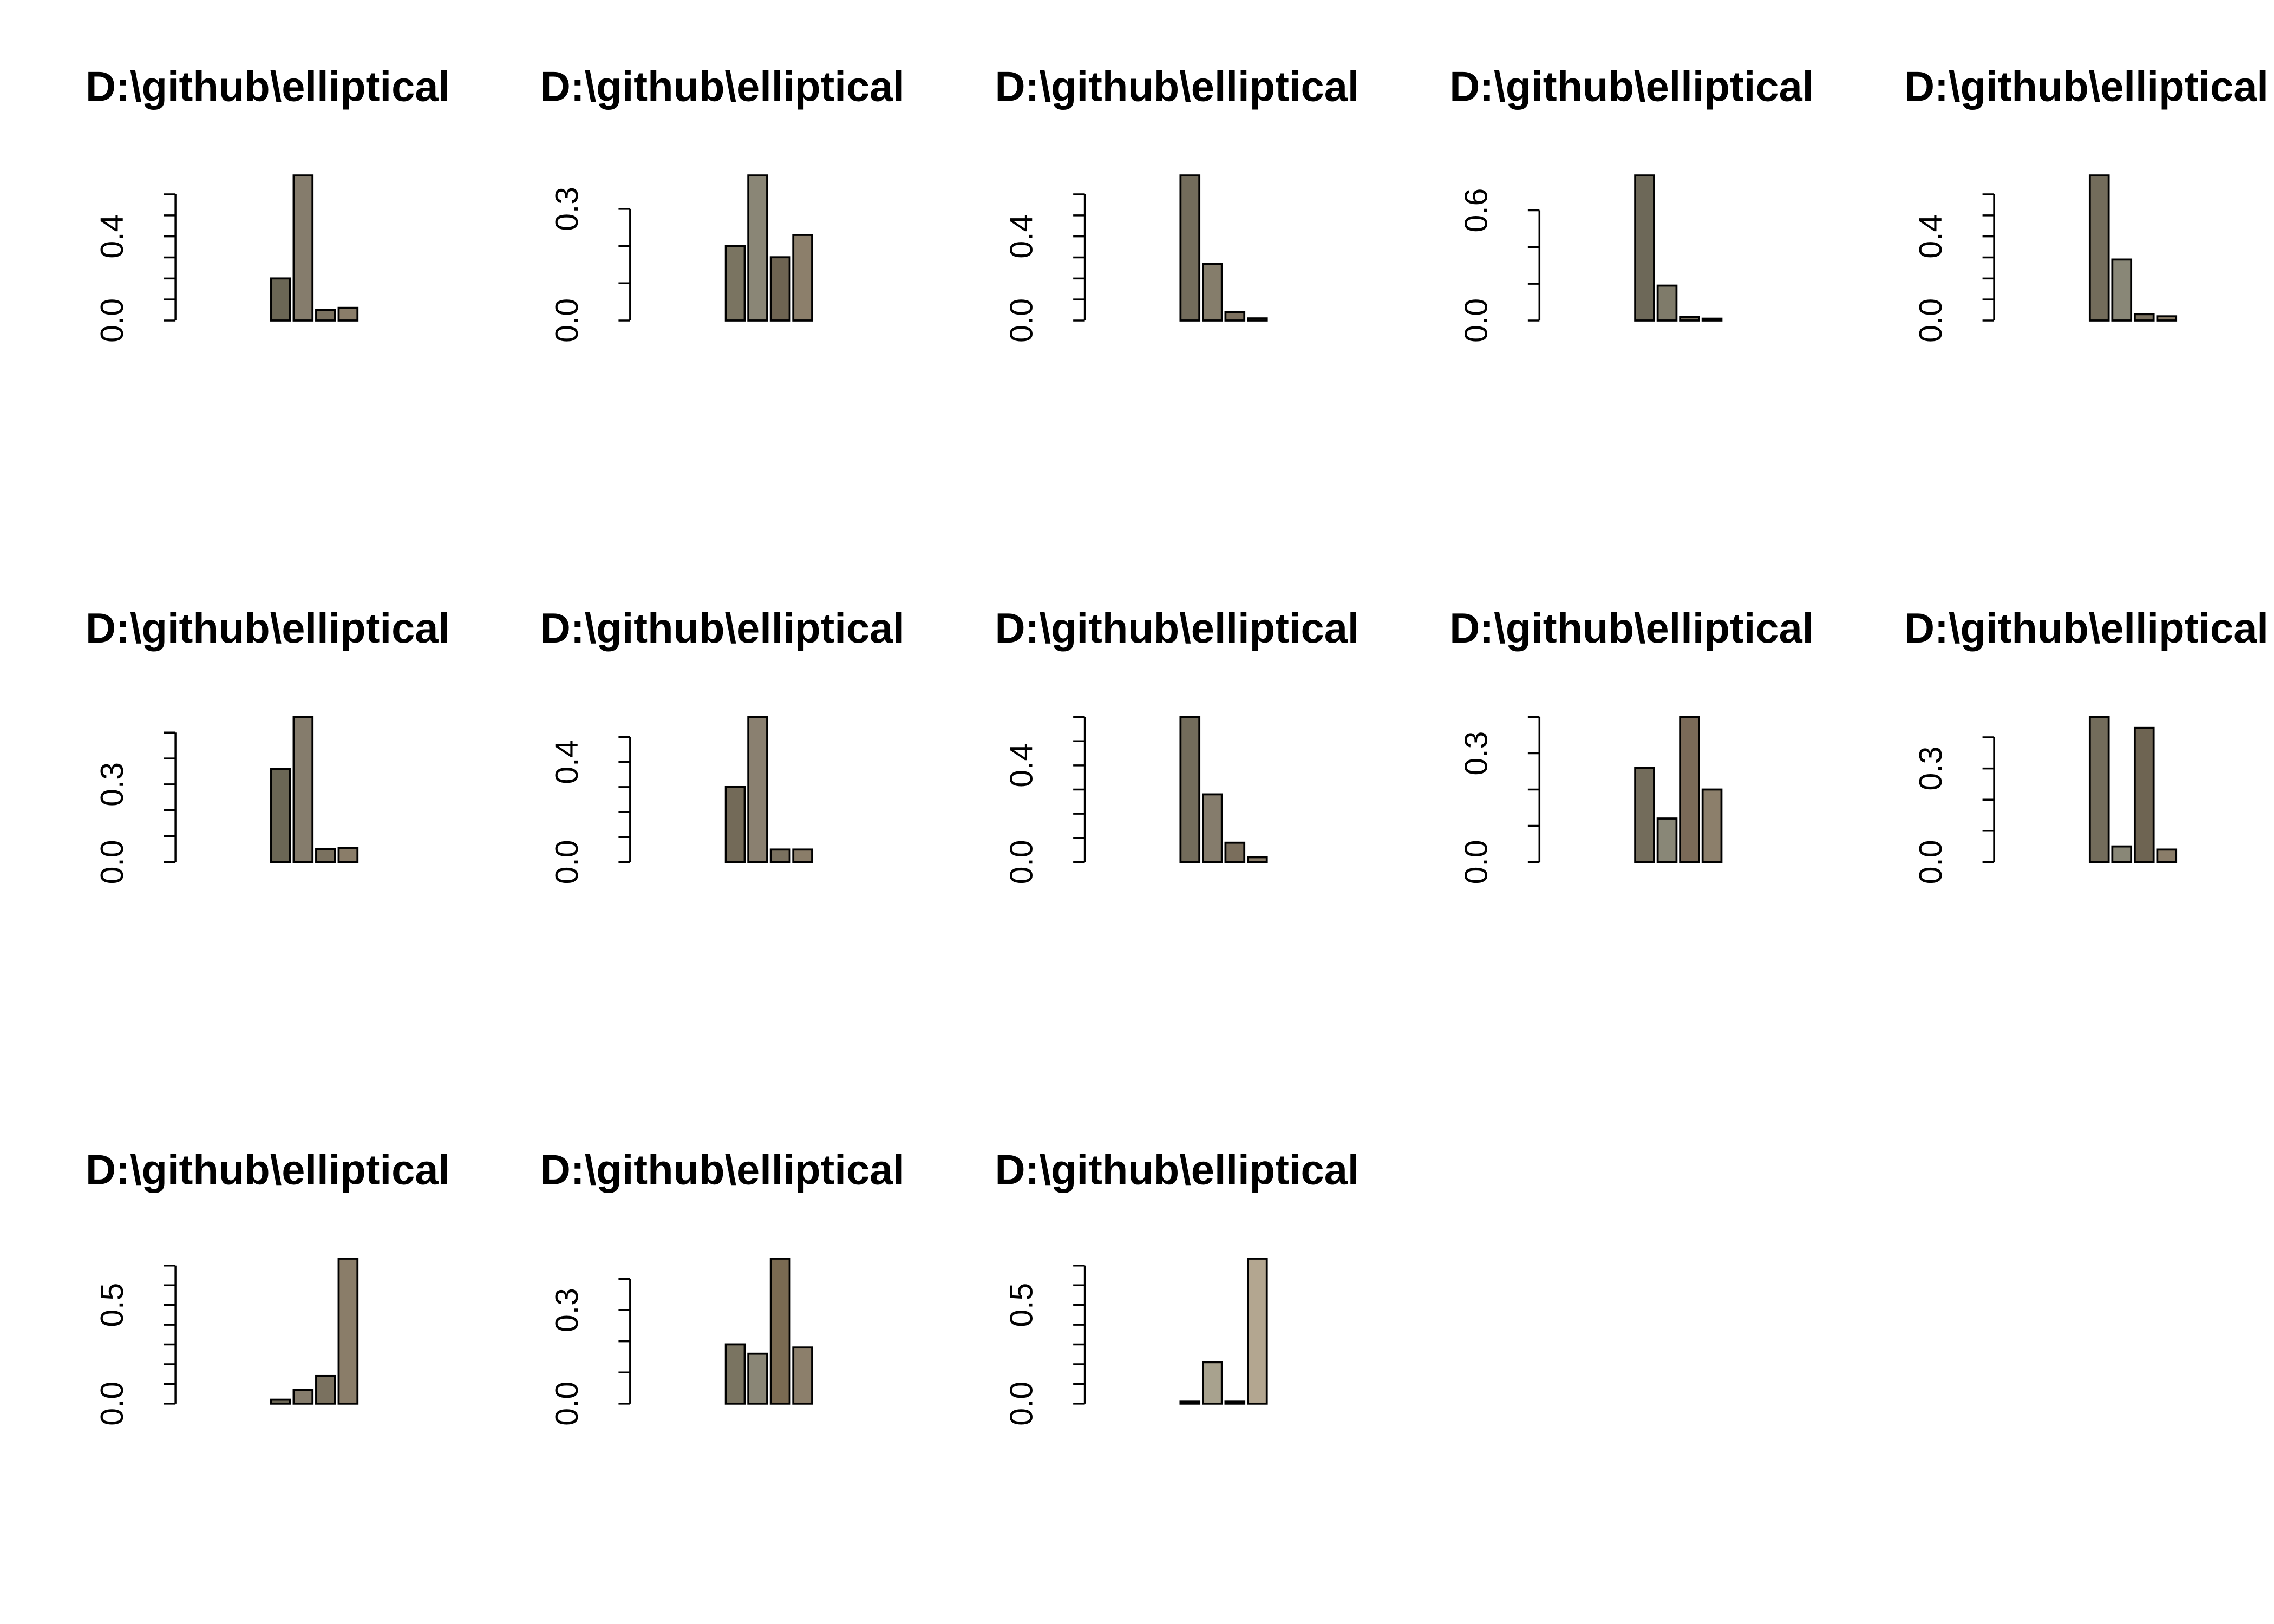  I want to click on y-tick-label: 0.6, so click(1477, 210).